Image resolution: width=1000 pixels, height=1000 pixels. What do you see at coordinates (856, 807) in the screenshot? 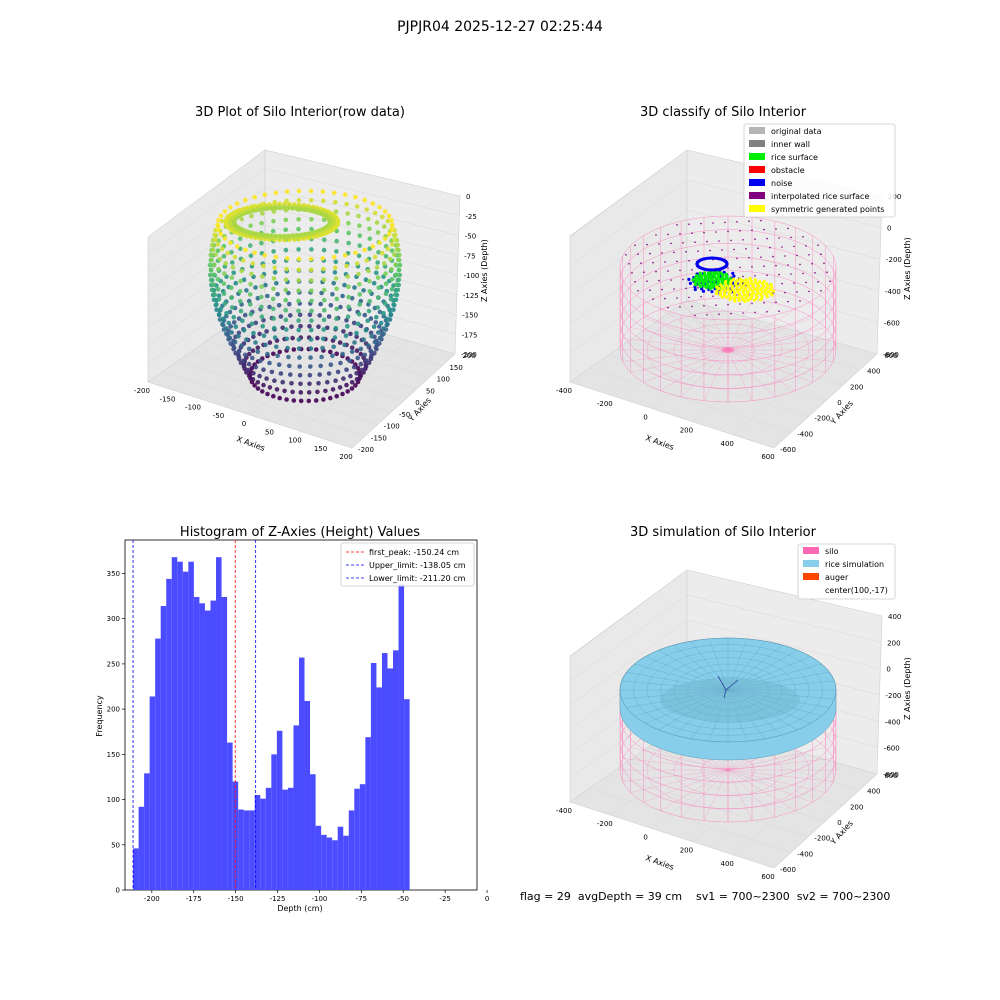
I see `simulation-y-tick-label: 200` at bounding box center [856, 807].